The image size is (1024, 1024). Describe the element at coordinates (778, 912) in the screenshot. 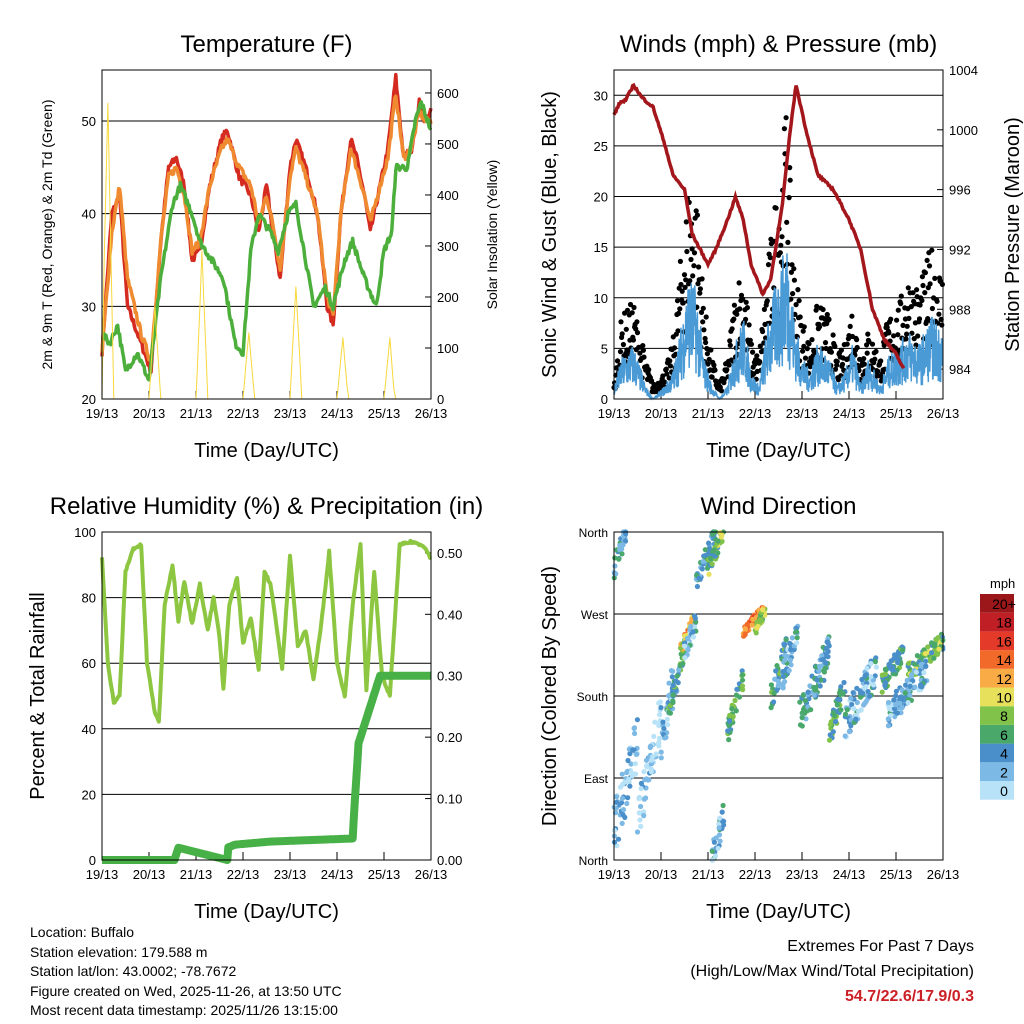

I see `x-axis-label: Time (Day/UTC)` at that location.